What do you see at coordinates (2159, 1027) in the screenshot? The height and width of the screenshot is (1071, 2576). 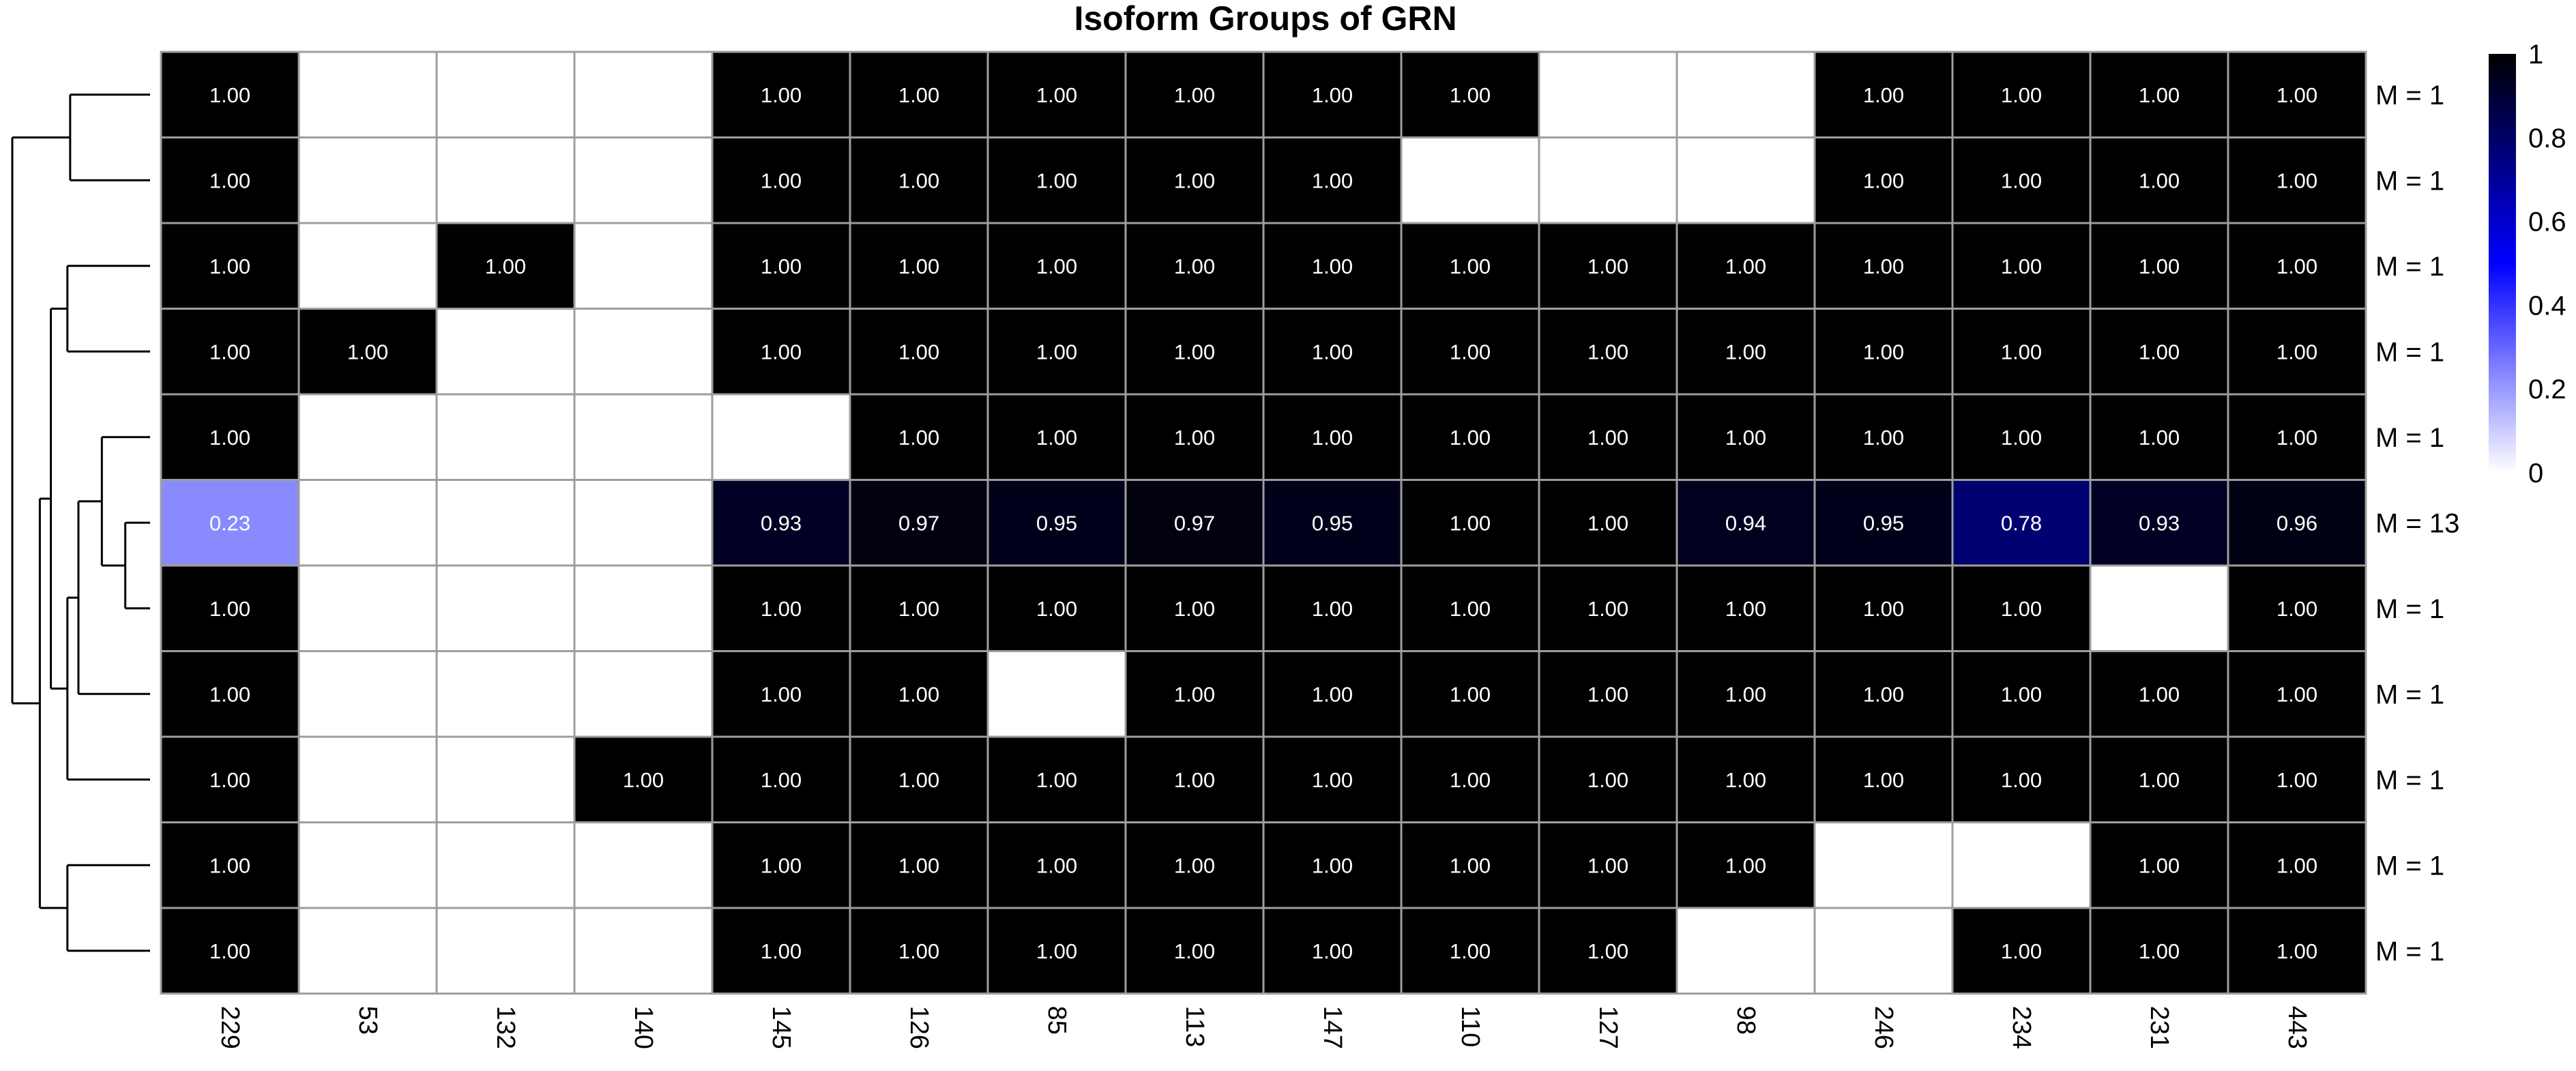 I see `column-label: 231` at bounding box center [2159, 1027].